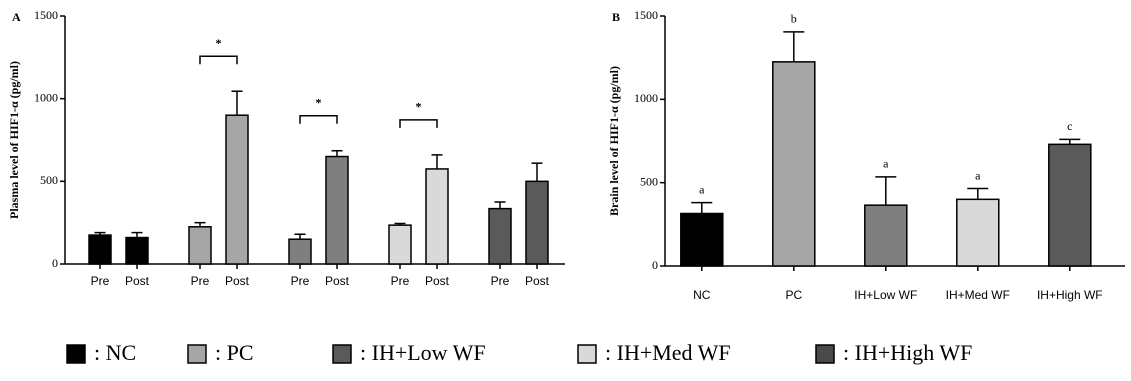  What do you see at coordinates (1069, 126) in the screenshot?
I see `group-letter: c` at bounding box center [1069, 126].